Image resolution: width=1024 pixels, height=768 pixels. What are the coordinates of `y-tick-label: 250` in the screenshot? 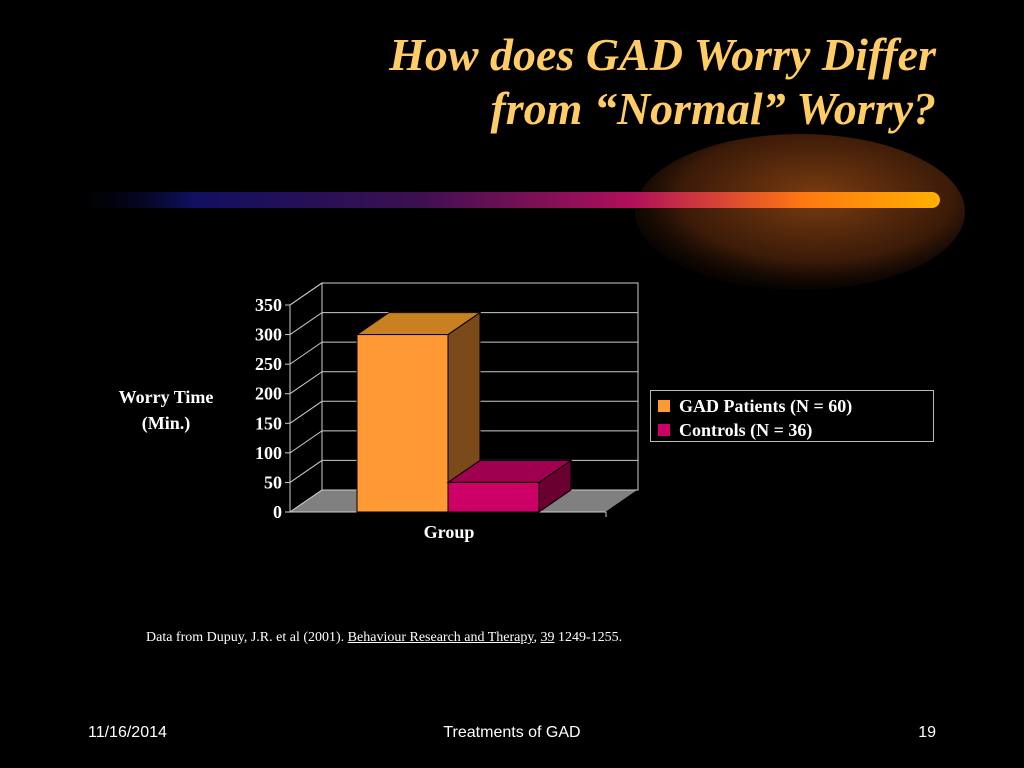 It's located at (268, 364).